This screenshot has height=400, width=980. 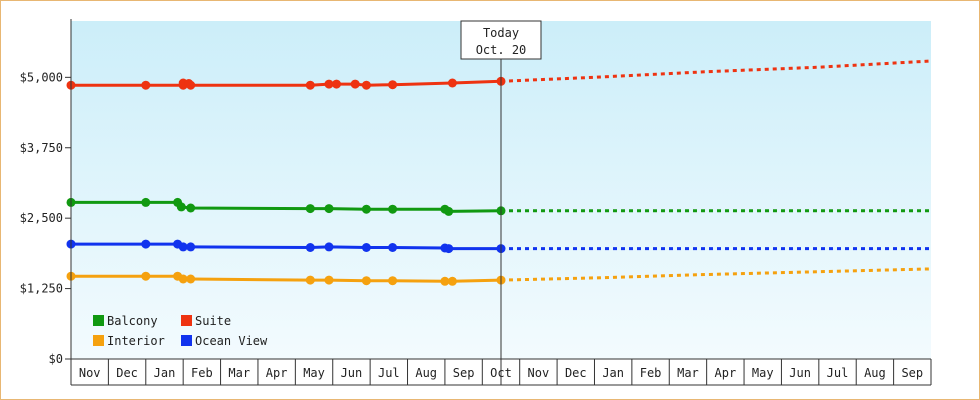 What do you see at coordinates (56, 359) in the screenshot?
I see `y-tick-label: $0` at bounding box center [56, 359].